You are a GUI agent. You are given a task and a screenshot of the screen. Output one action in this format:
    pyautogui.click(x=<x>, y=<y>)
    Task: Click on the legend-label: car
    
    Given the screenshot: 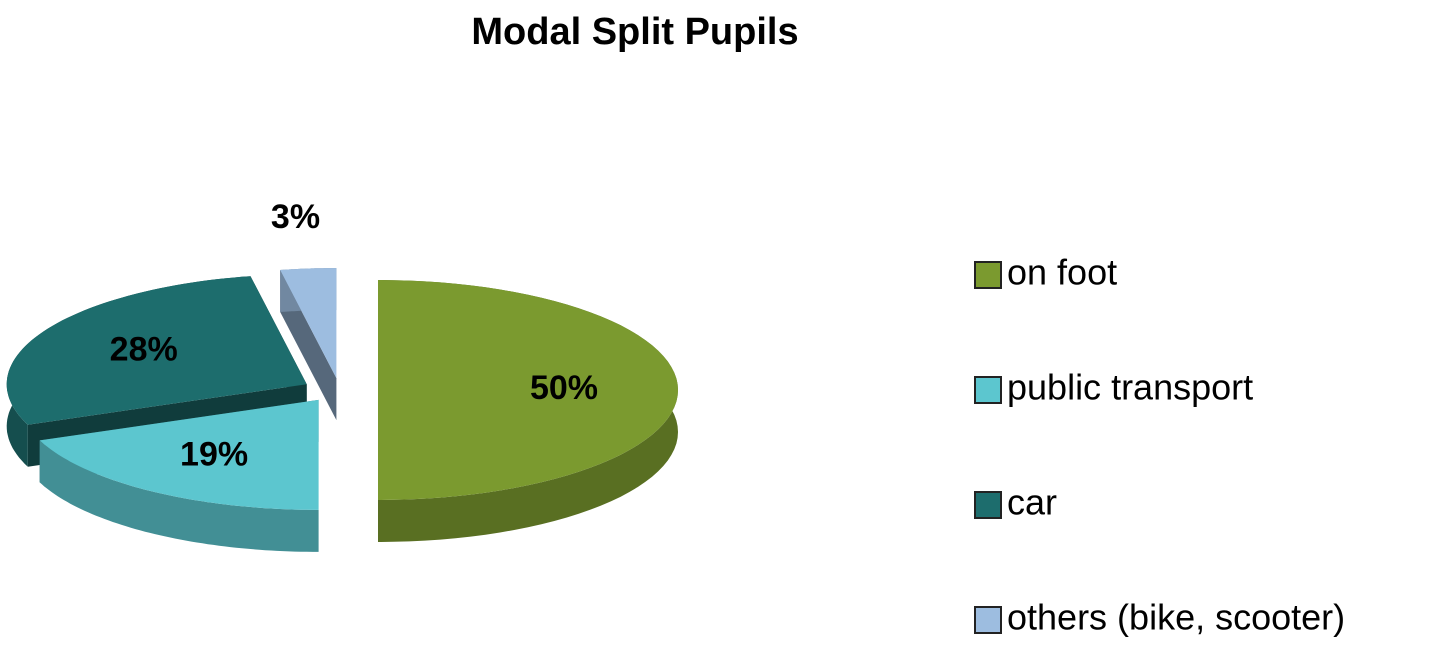 What is the action you would take?
    pyautogui.click(x=1032, y=502)
    